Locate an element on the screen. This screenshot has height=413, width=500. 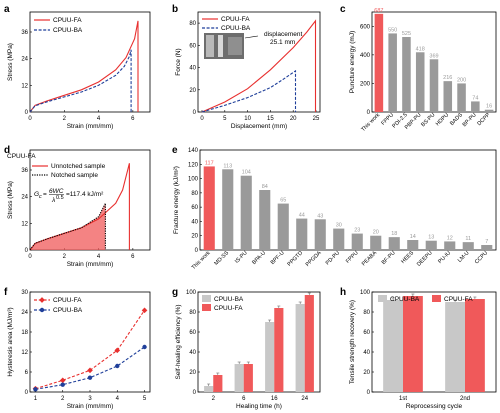
x-tick-label: 10 is located at coordinates (247, 119).